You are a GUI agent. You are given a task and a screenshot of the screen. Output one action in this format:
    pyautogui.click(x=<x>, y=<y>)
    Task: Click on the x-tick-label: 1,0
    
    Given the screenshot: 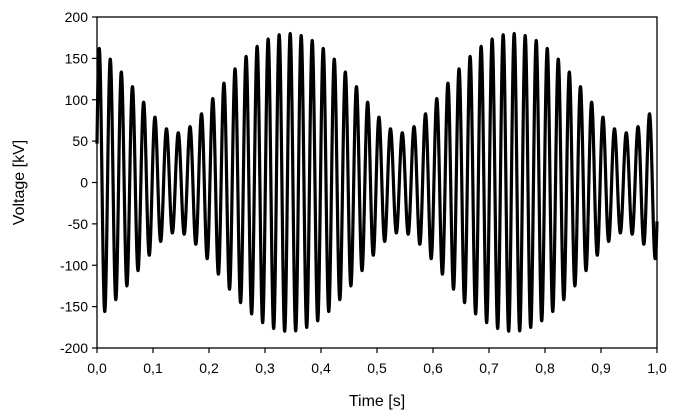 What is the action you would take?
    pyautogui.click(x=657, y=368)
    